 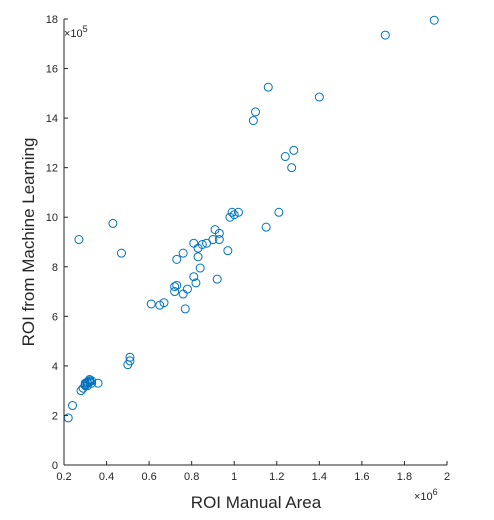 I want to click on x-multiplier-label: ×10⁶, so click(x=426, y=495).